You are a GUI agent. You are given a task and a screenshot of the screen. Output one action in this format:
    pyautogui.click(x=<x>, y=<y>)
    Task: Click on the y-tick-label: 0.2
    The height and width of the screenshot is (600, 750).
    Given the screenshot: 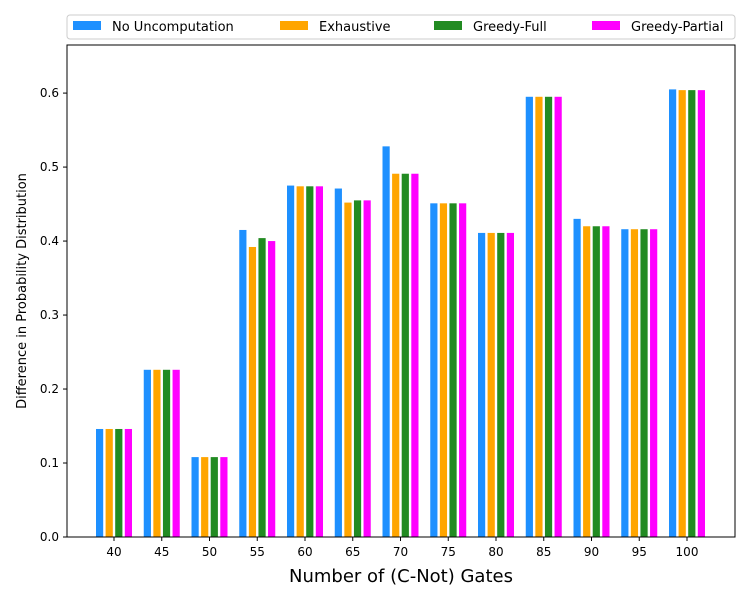 What is the action you would take?
    pyautogui.click(x=49, y=389)
    